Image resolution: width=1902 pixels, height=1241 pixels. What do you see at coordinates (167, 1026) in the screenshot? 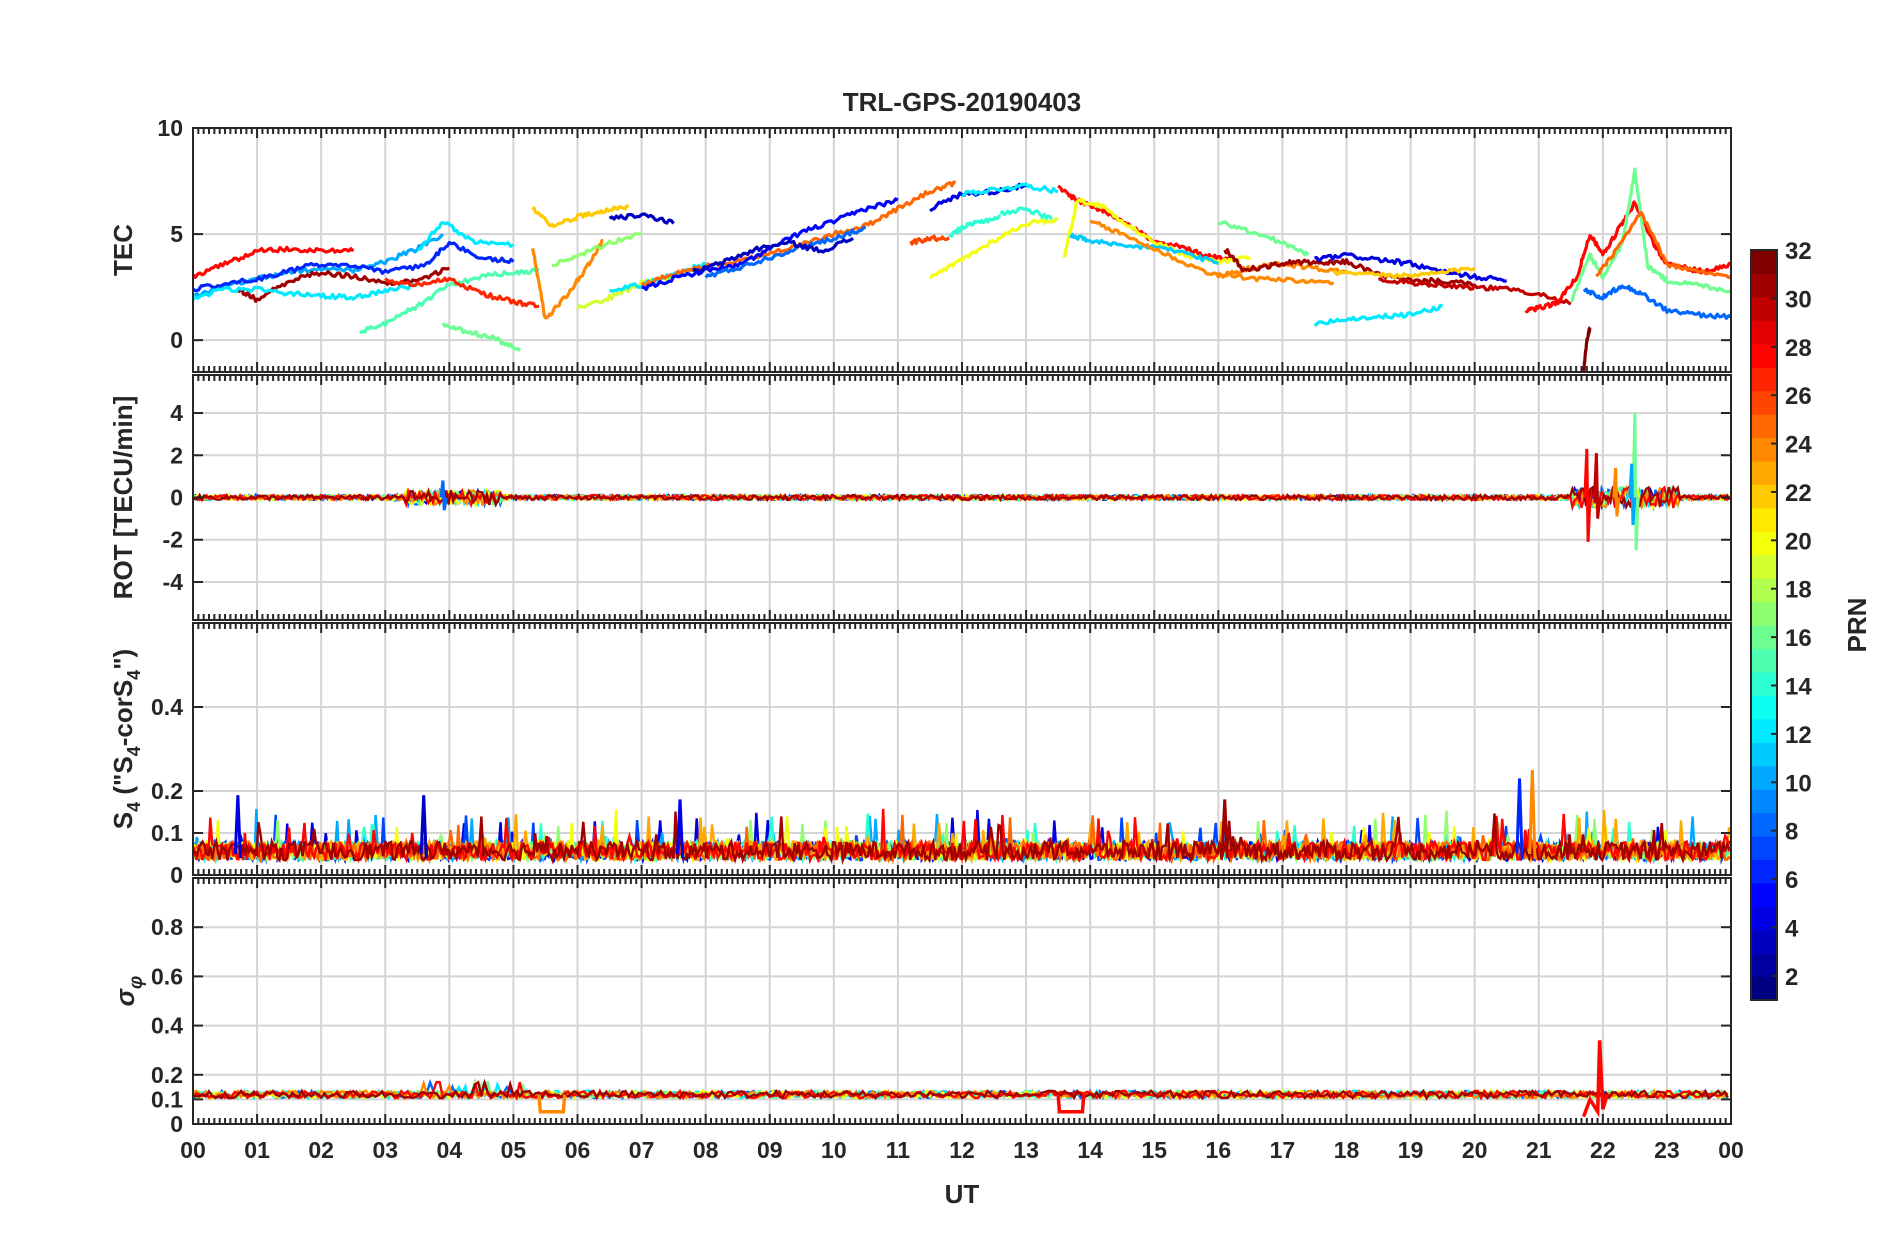
I see `y-tick-label-sigphi: 0.4` at bounding box center [167, 1026].